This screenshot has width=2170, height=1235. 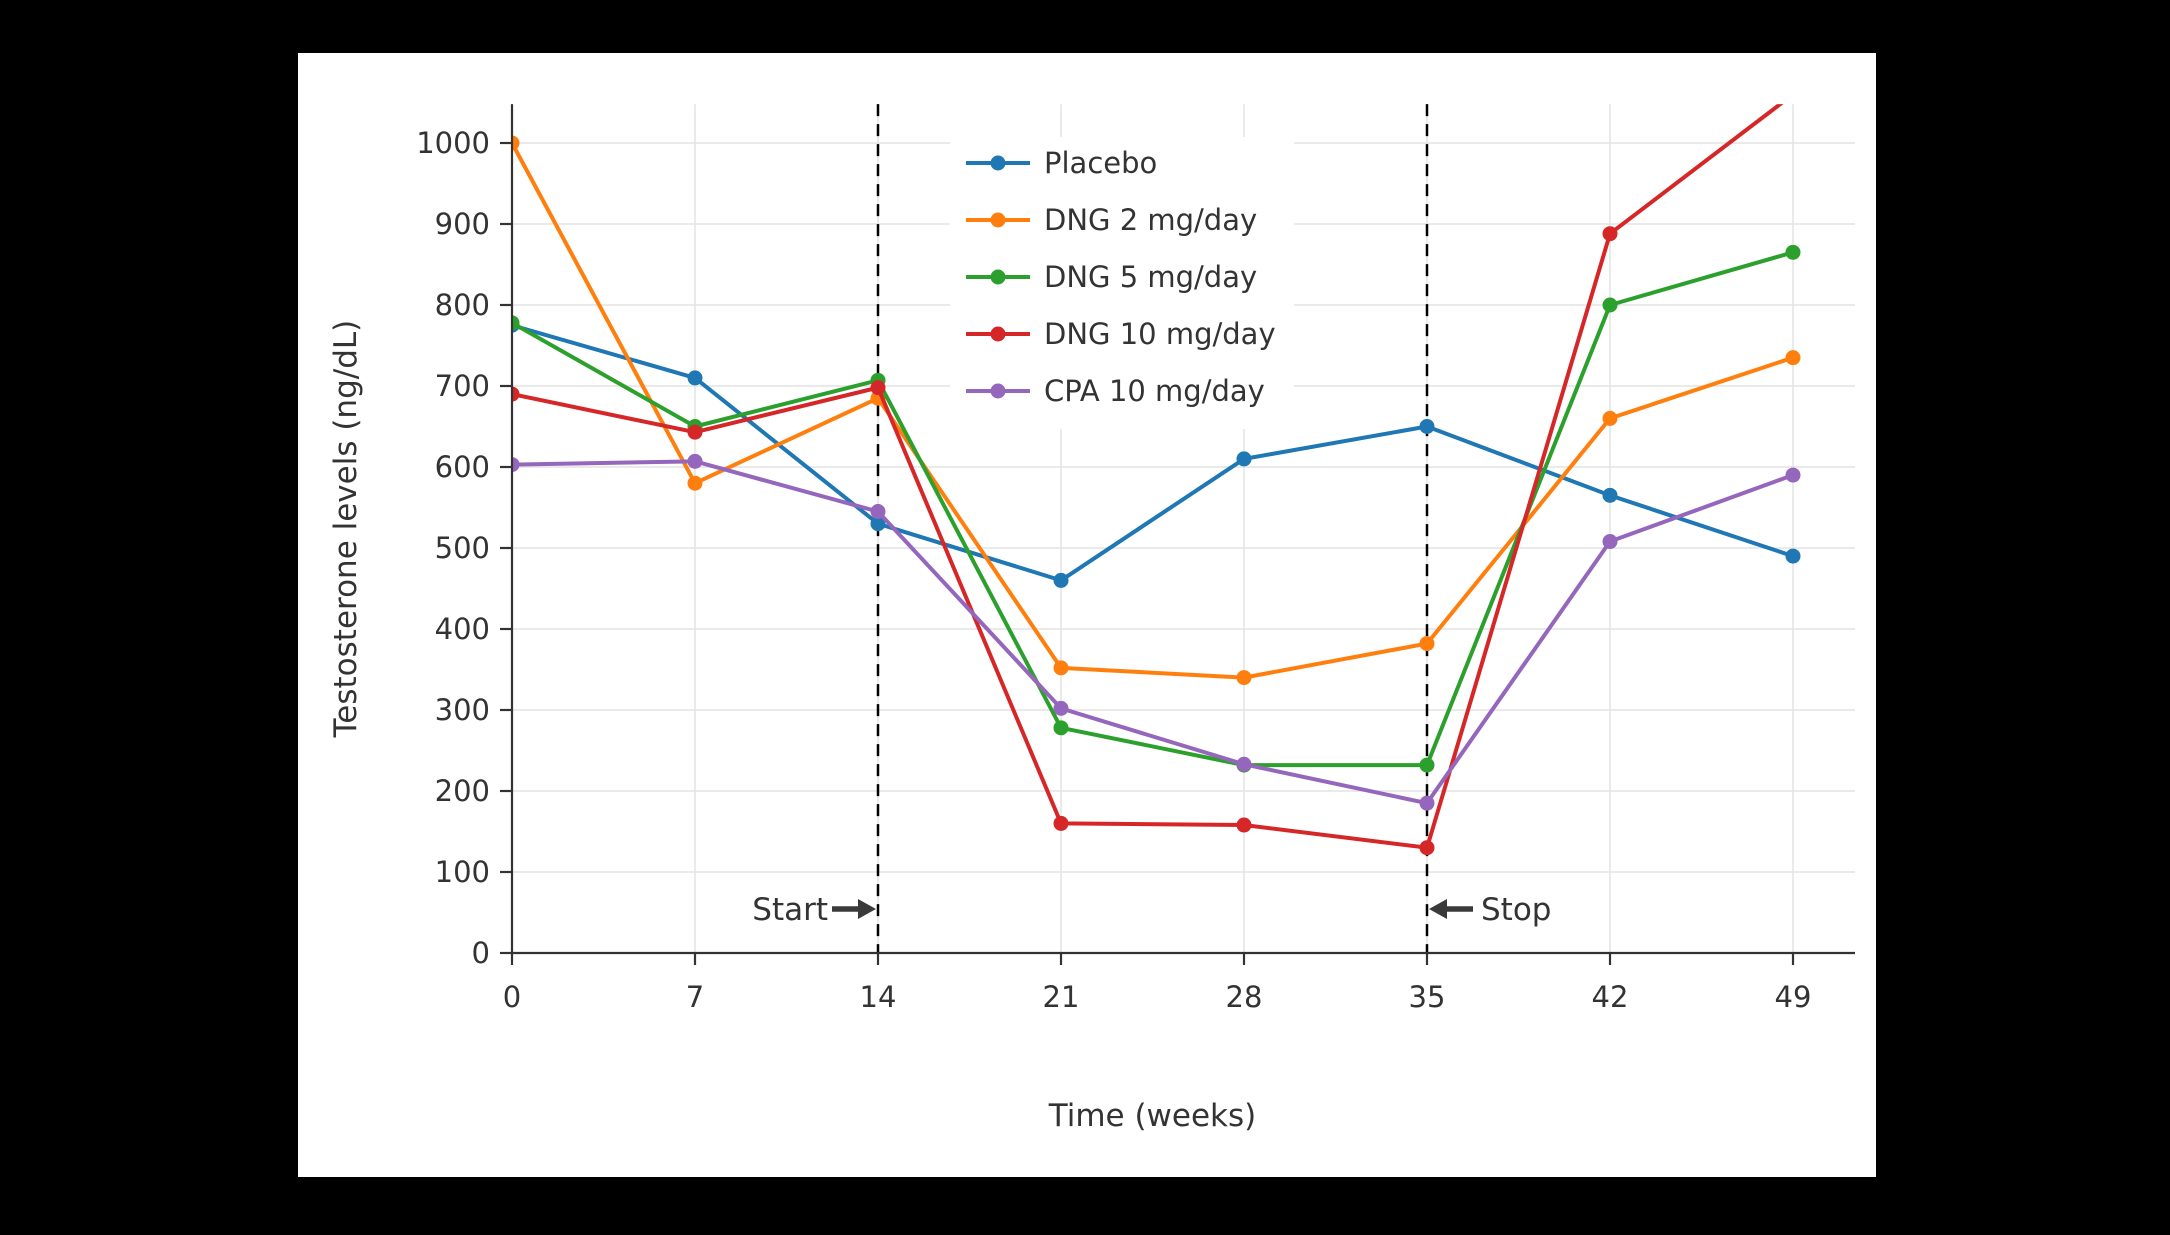 I want to click on annotation-stop: Stop, so click(x=1490, y=910).